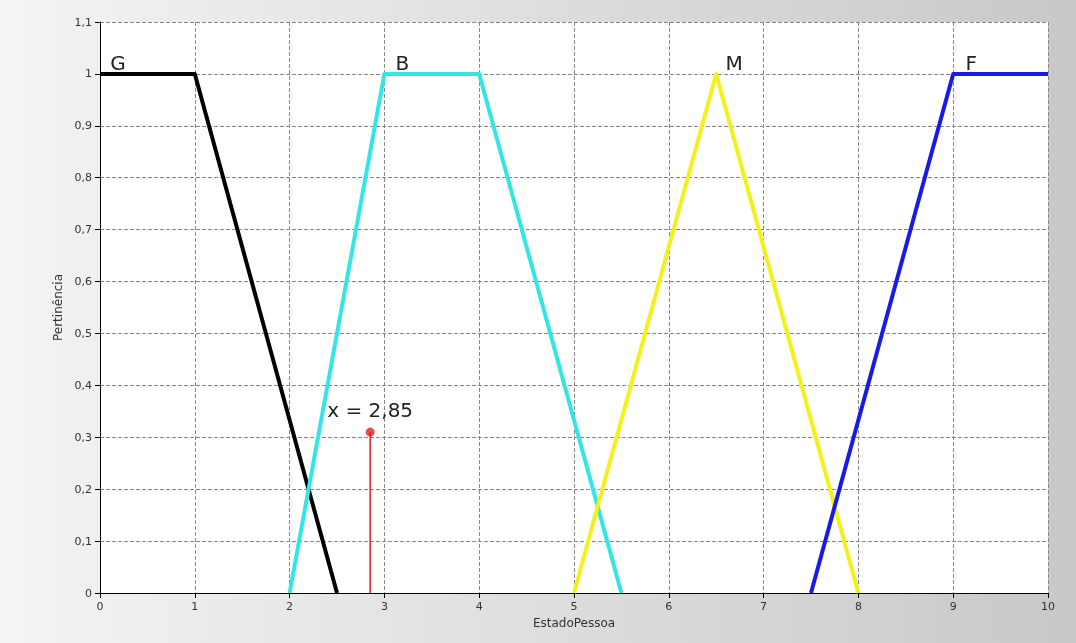 The image size is (1076, 643). Describe the element at coordinates (83, 541) in the screenshot. I see `y-tick-label: 0,1` at that location.